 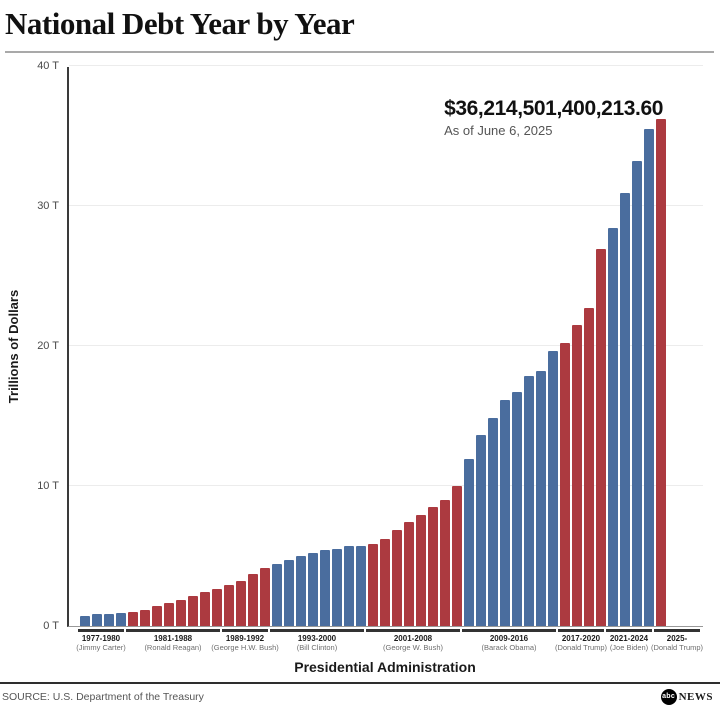 I want to click on header: National Debt Year by Year, so click(x=360, y=26).